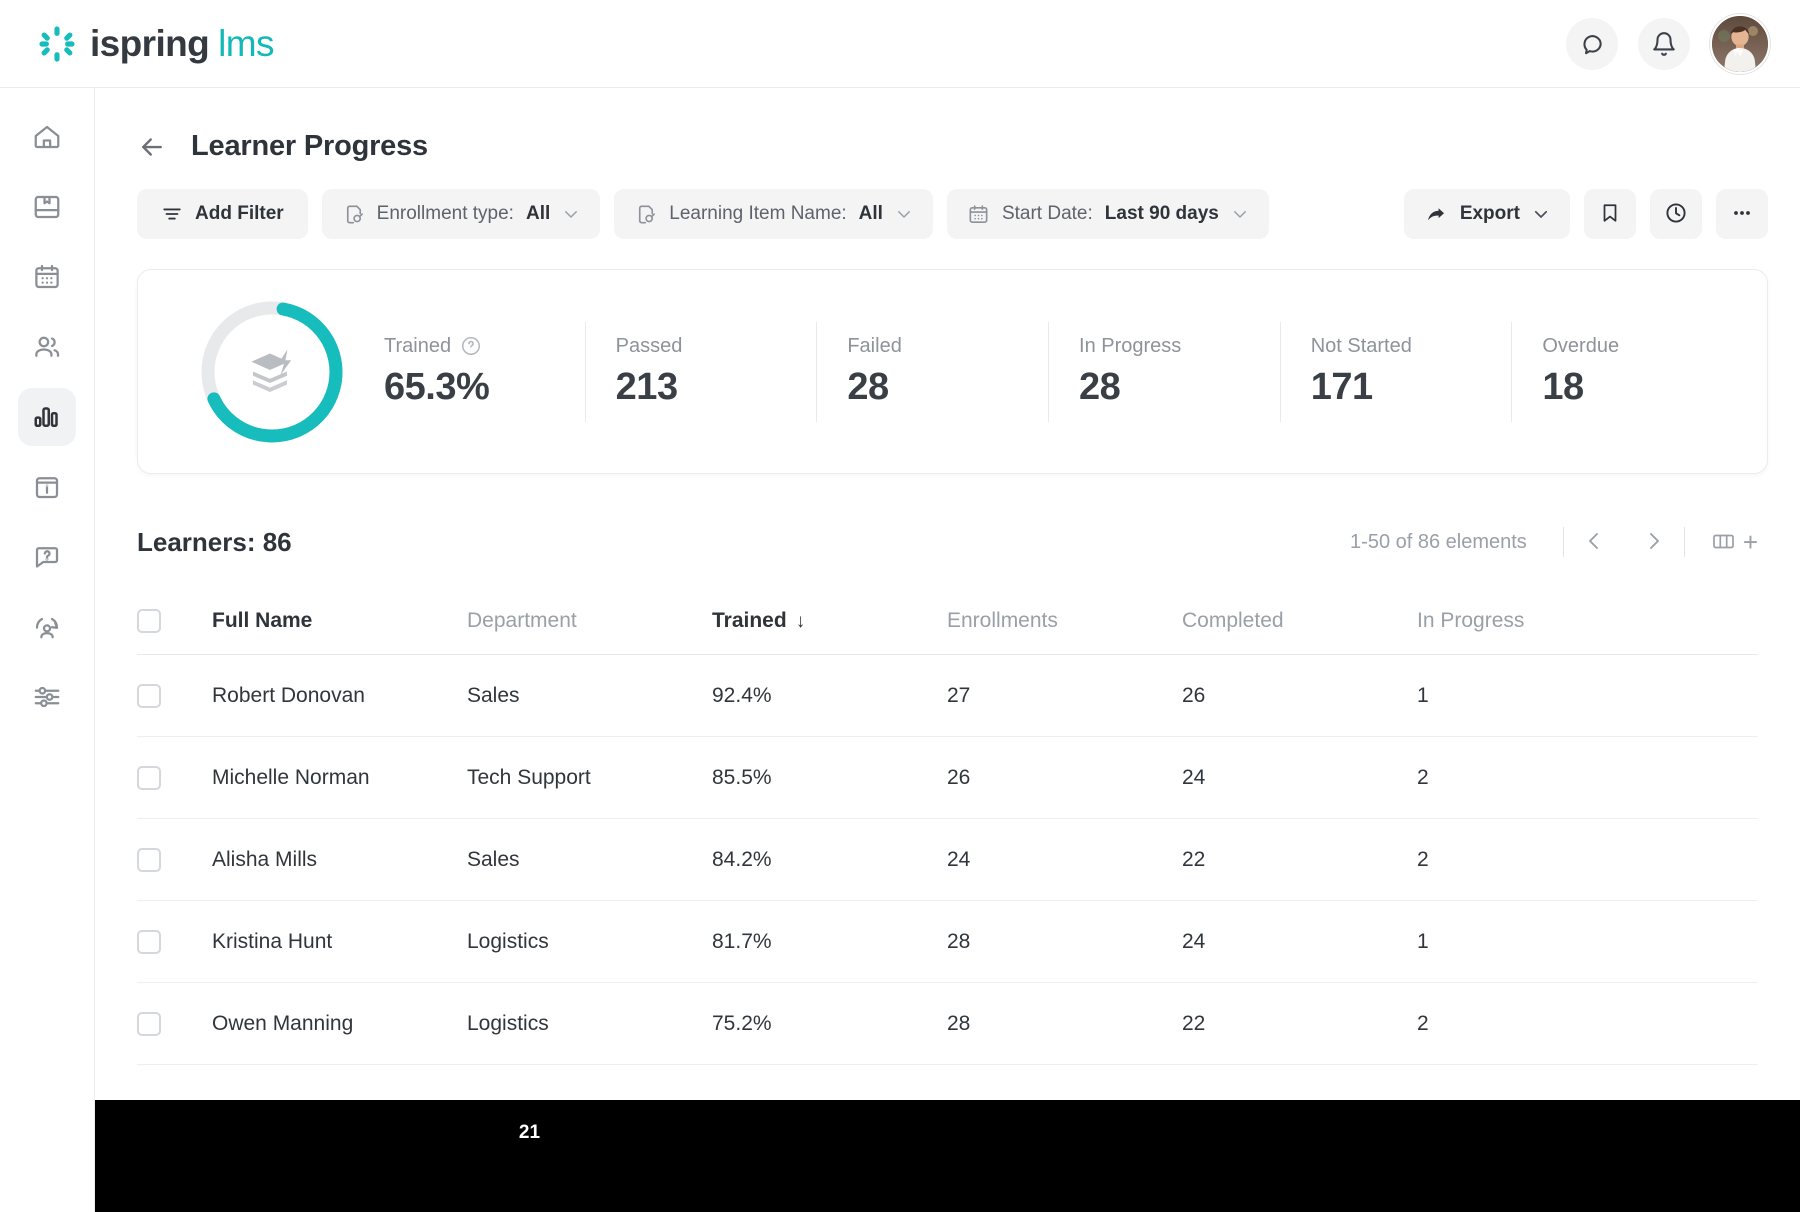 The height and width of the screenshot is (1212, 1800). What do you see at coordinates (1541, 214) in the screenshot?
I see `chevron-down-icon` at bounding box center [1541, 214].